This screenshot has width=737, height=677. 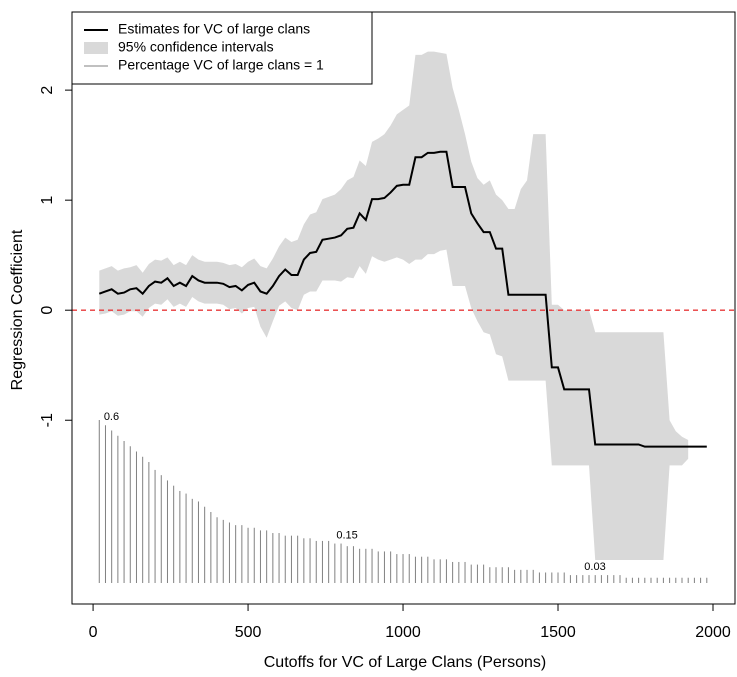 I want to click on y-tick-label: 1, so click(x=47, y=200).